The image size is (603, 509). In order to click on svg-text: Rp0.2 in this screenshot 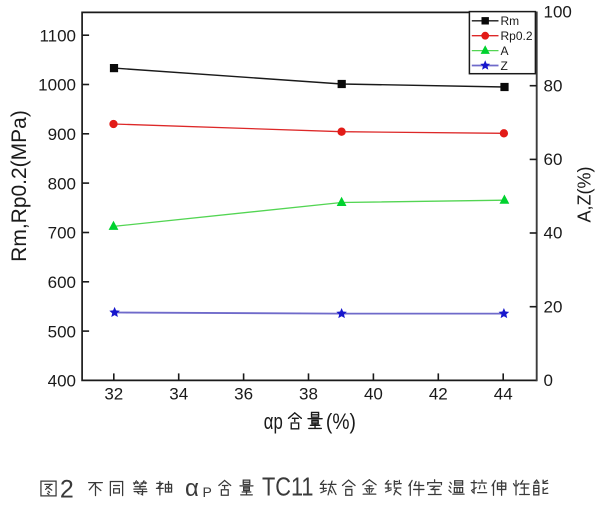, I will do `click(517, 36)`.